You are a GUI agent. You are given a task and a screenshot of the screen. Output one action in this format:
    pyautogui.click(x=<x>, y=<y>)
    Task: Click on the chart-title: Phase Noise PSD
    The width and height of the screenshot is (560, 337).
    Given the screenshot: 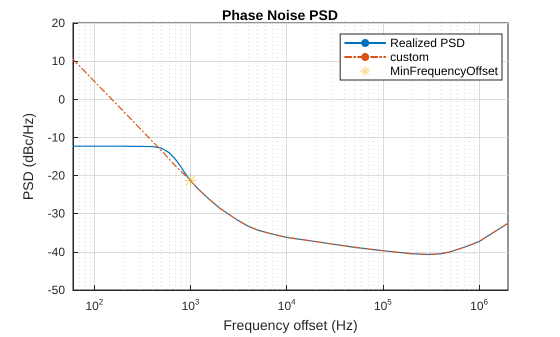 What is the action you would take?
    pyautogui.click(x=280, y=15)
    